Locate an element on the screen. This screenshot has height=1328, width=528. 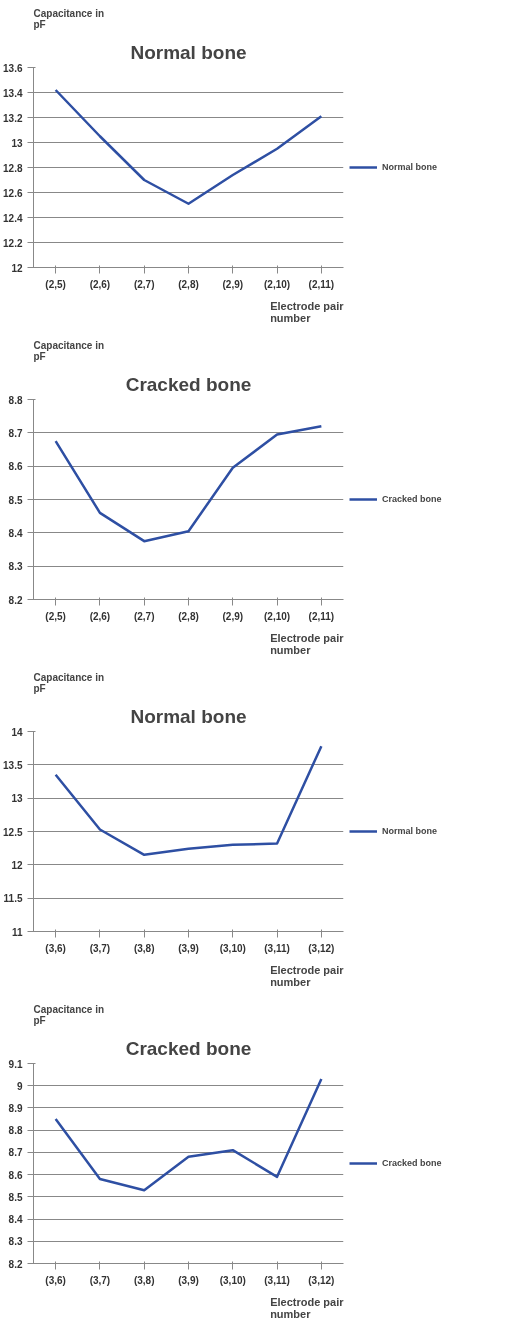
y-tick-label: 12.6 is located at coordinates (13, 193).